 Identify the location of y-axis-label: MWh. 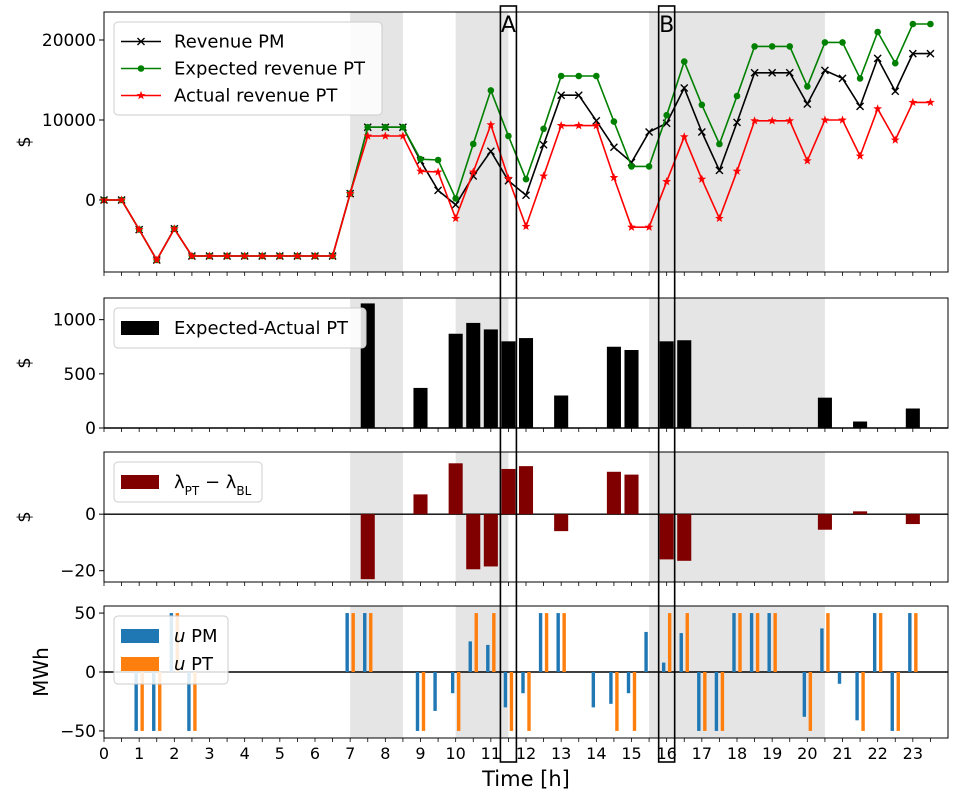
(41, 672).